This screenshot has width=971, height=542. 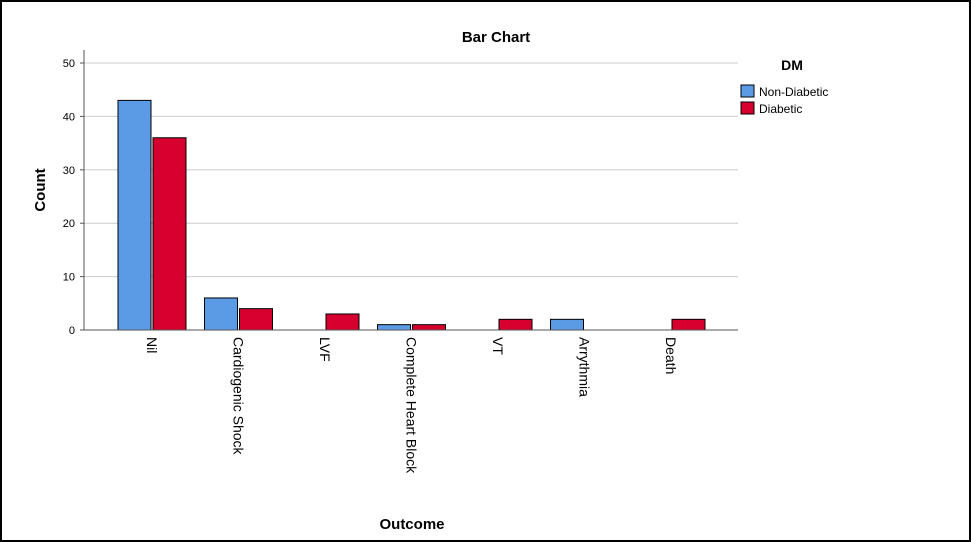 What do you see at coordinates (793, 92) in the screenshot?
I see `legend-label: Non-Diabetic` at bounding box center [793, 92].